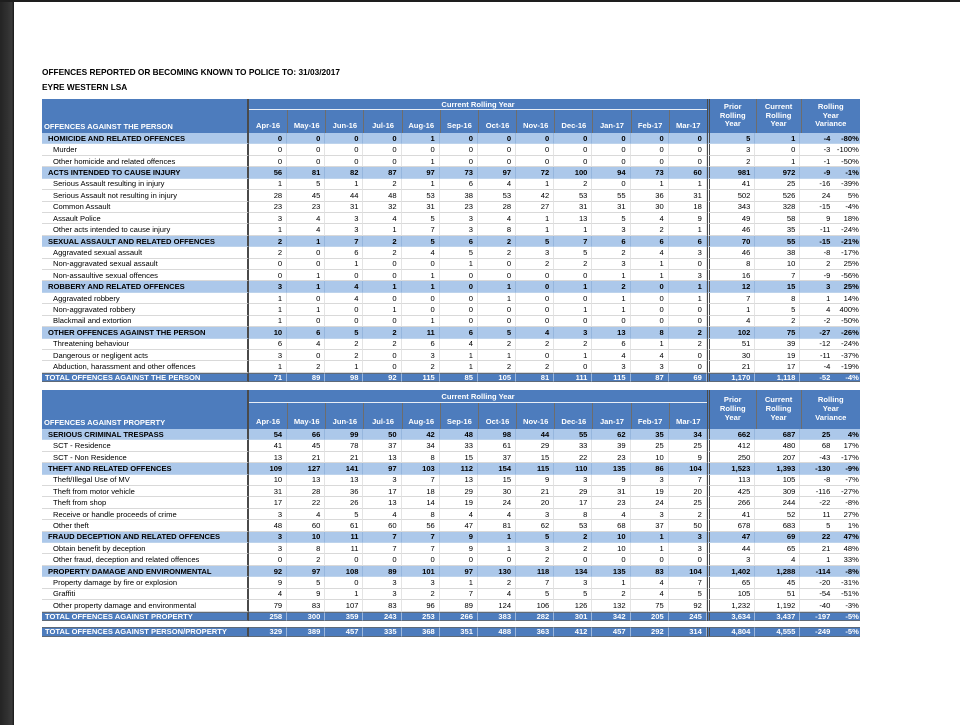 The width and height of the screenshot is (960, 725). Describe the element at coordinates (816, 458) in the screenshot. I see `variance-value: -43` at that location.